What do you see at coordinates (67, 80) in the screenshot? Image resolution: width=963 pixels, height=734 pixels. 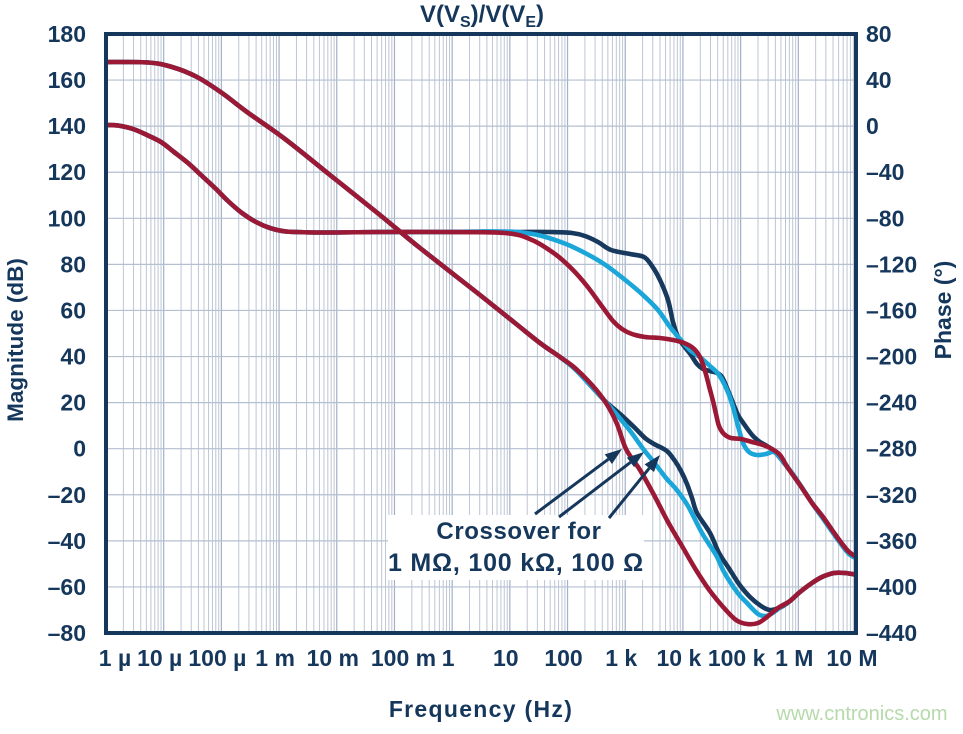 I see `svg-text: 160` at bounding box center [67, 80].